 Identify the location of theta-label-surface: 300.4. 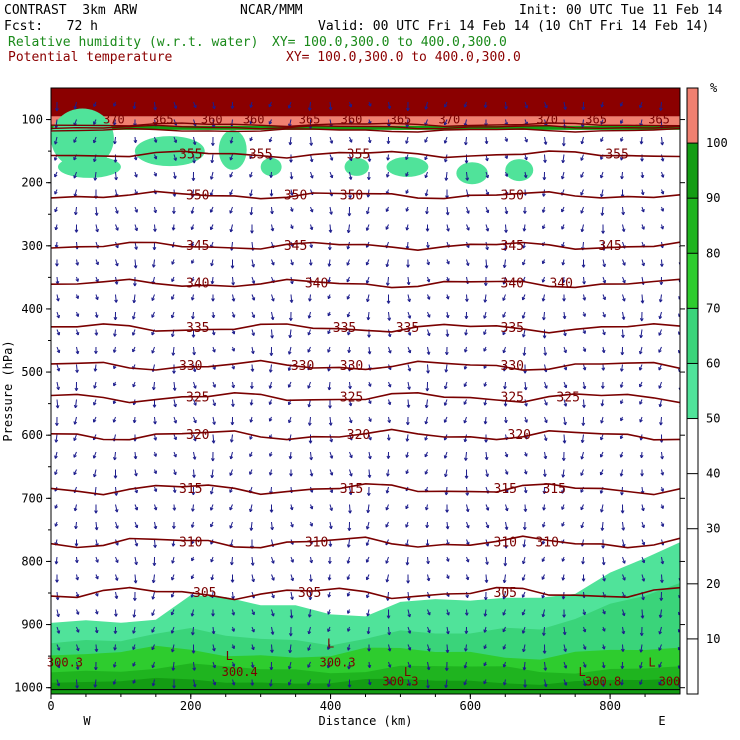
(240, 672).